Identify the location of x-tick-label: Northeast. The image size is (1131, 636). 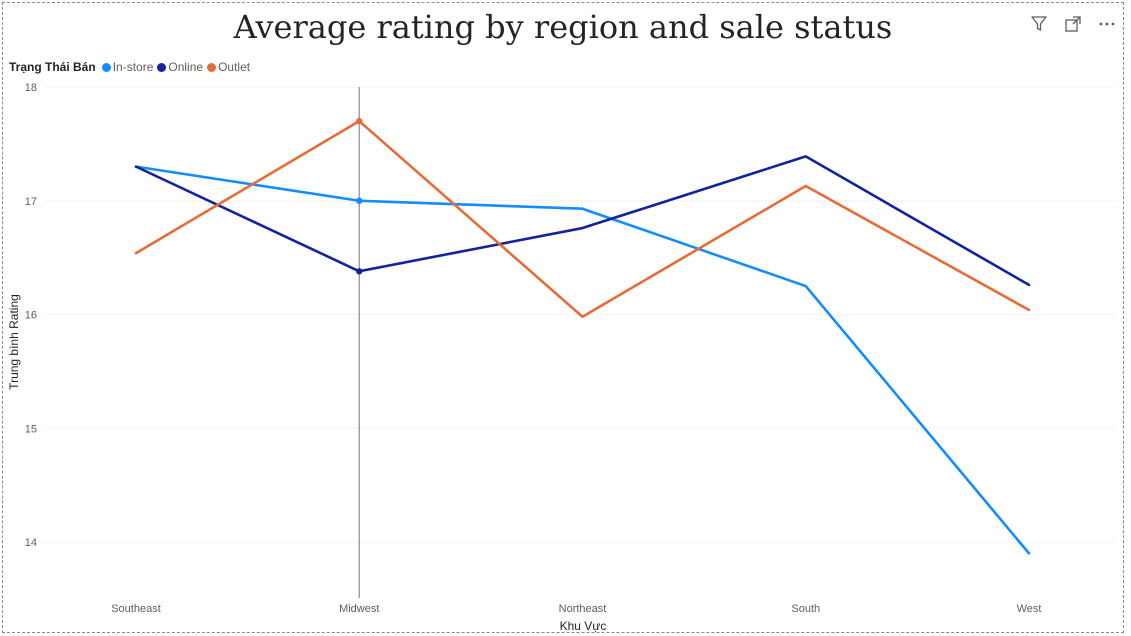
(583, 609).